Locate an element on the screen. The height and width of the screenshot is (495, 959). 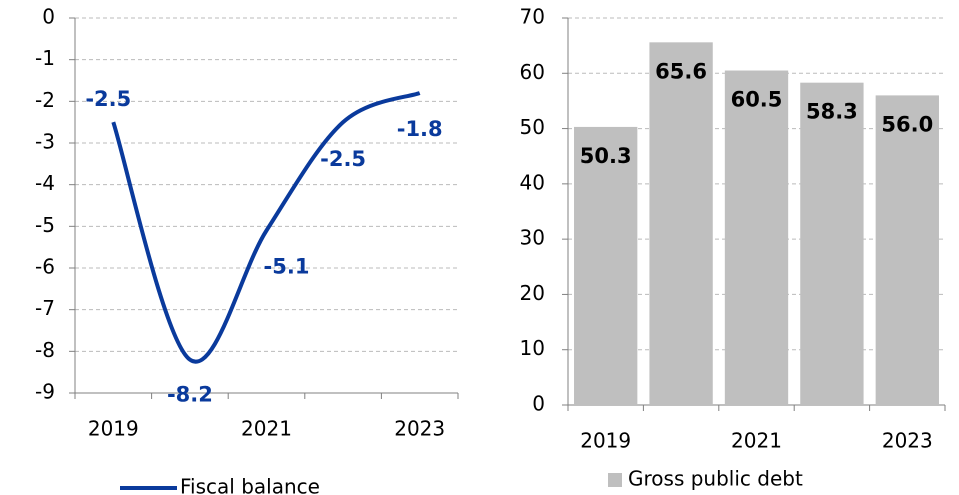
y-tick-label: 20 is located at coordinates (532, 293).